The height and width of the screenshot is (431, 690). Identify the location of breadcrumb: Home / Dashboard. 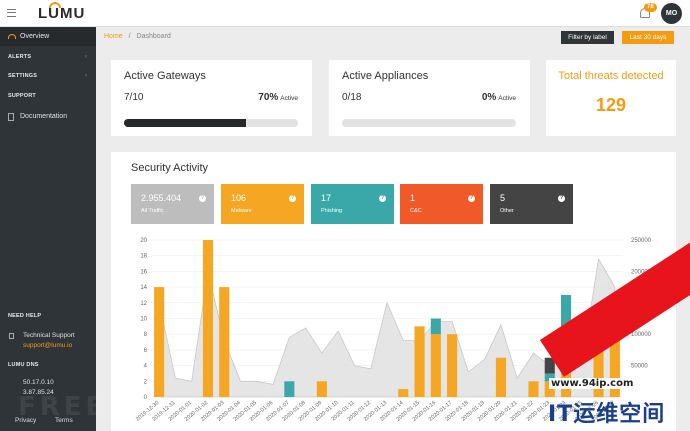
(137, 36).